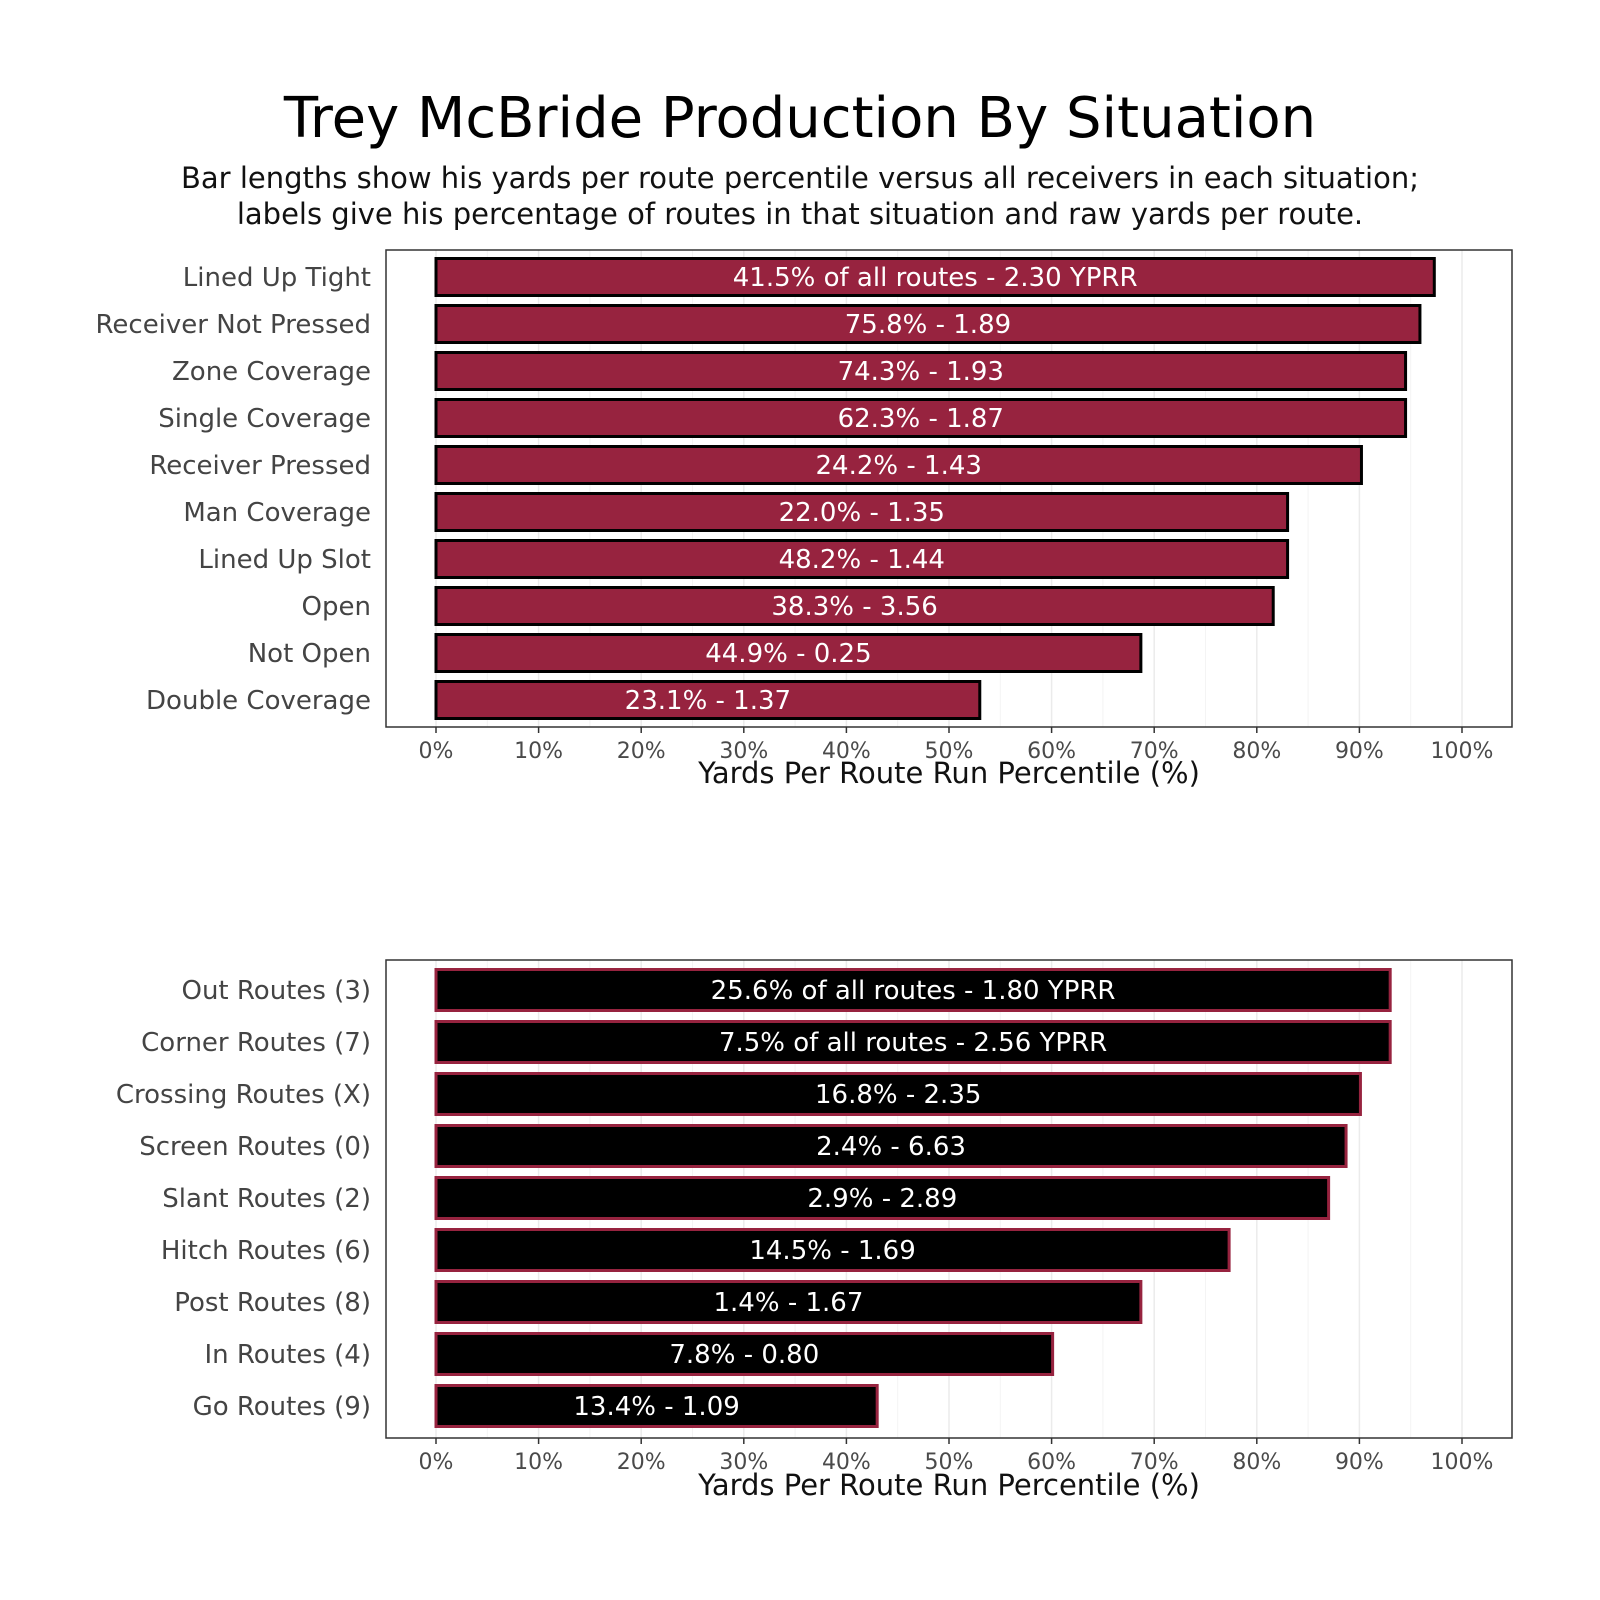 This screenshot has width=1600, height=1600. I want to click on bar-data-label: 1.4% - 1.67, so click(789, 1303).